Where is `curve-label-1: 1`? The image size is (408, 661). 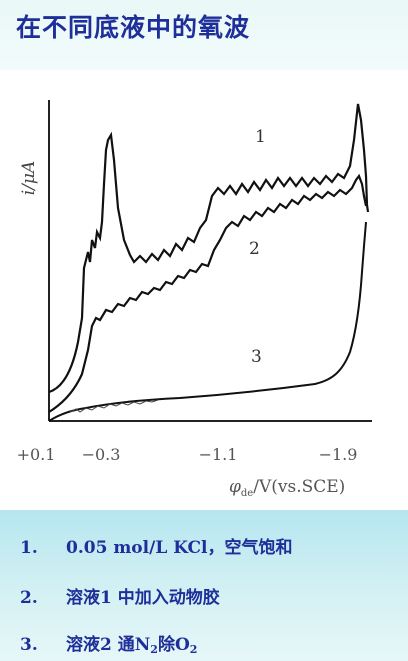
curve-label-1: 1 is located at coordinates (260, 137).